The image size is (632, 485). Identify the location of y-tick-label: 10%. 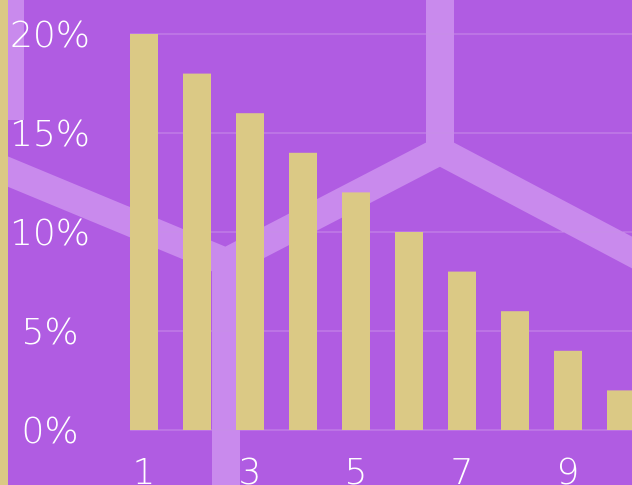
(50, 233).